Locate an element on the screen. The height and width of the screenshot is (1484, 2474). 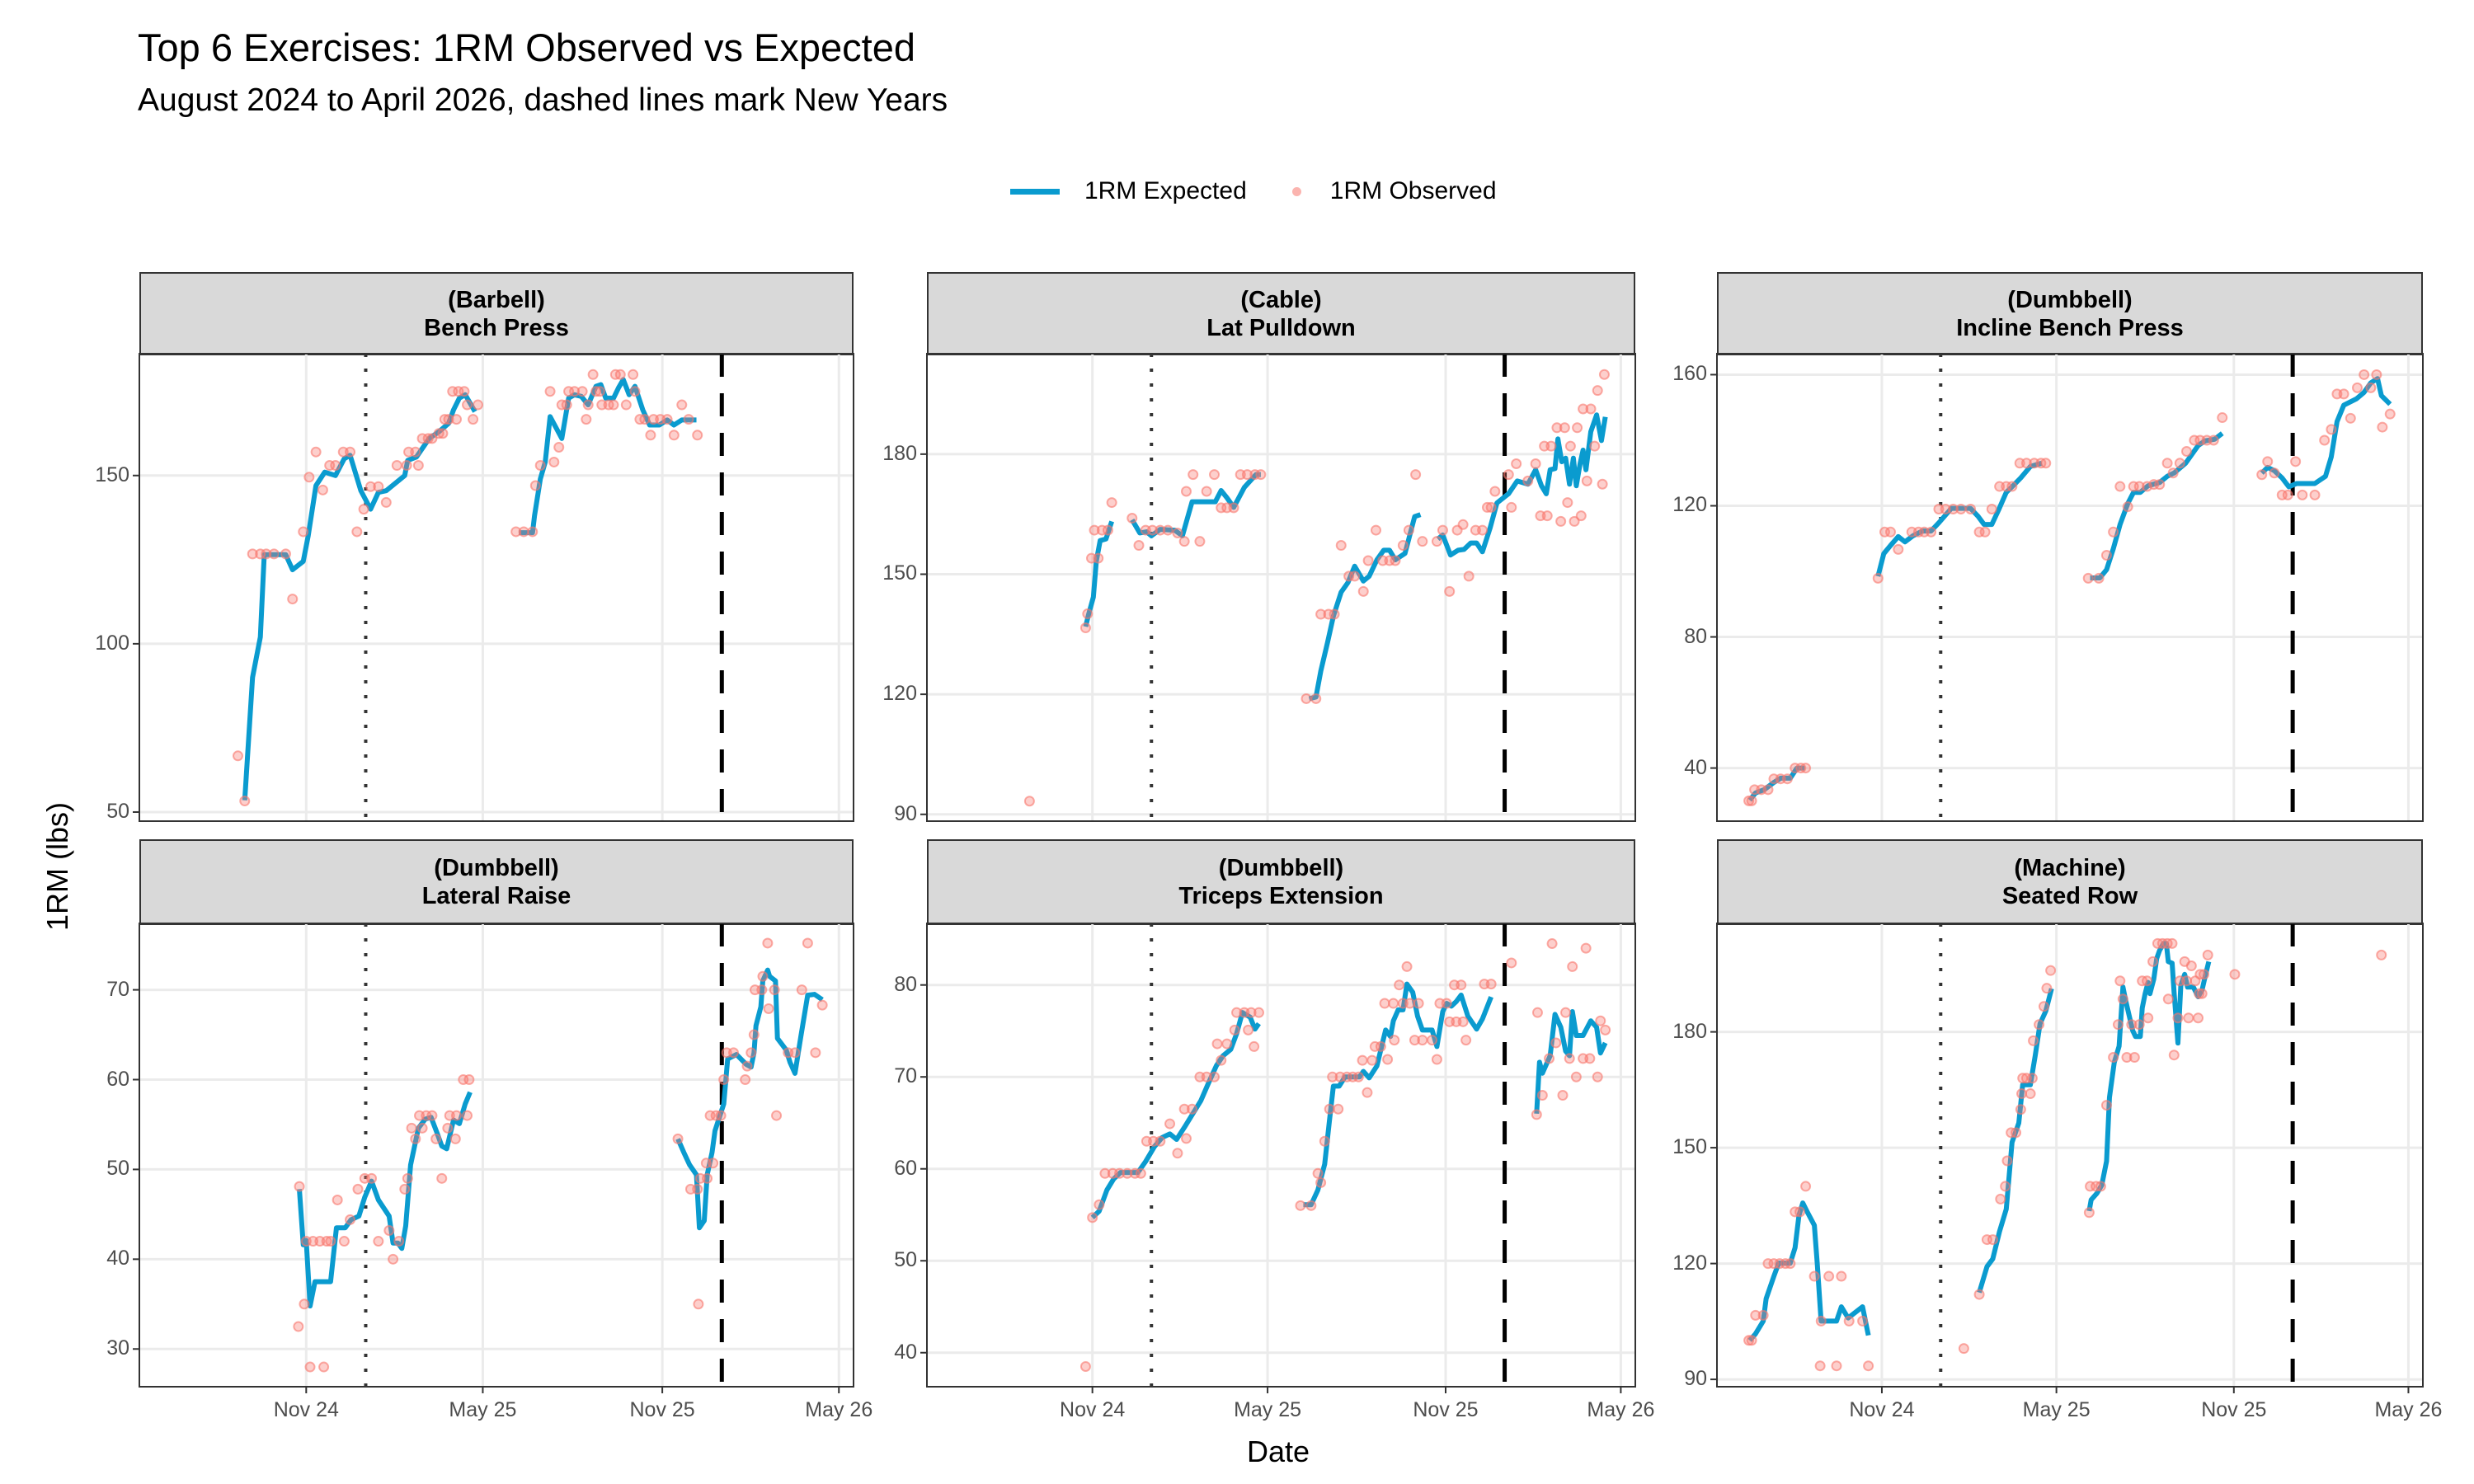
facet-category: (Barbell) is located at coordinates (496, 299).